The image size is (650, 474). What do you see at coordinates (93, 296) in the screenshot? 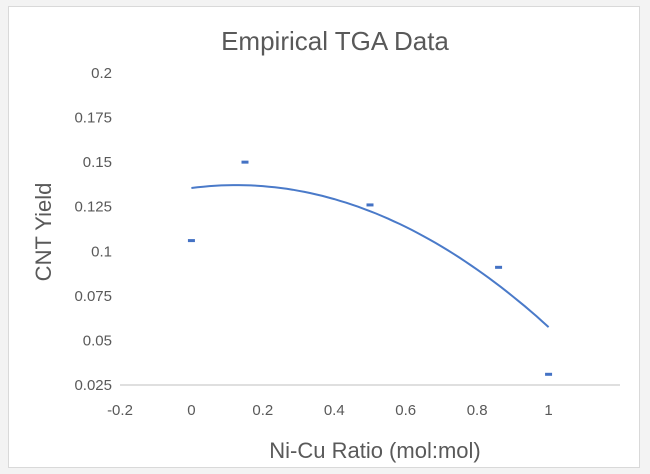
I see `y-tick-label: 0.075` at bounding box center [93, 296].